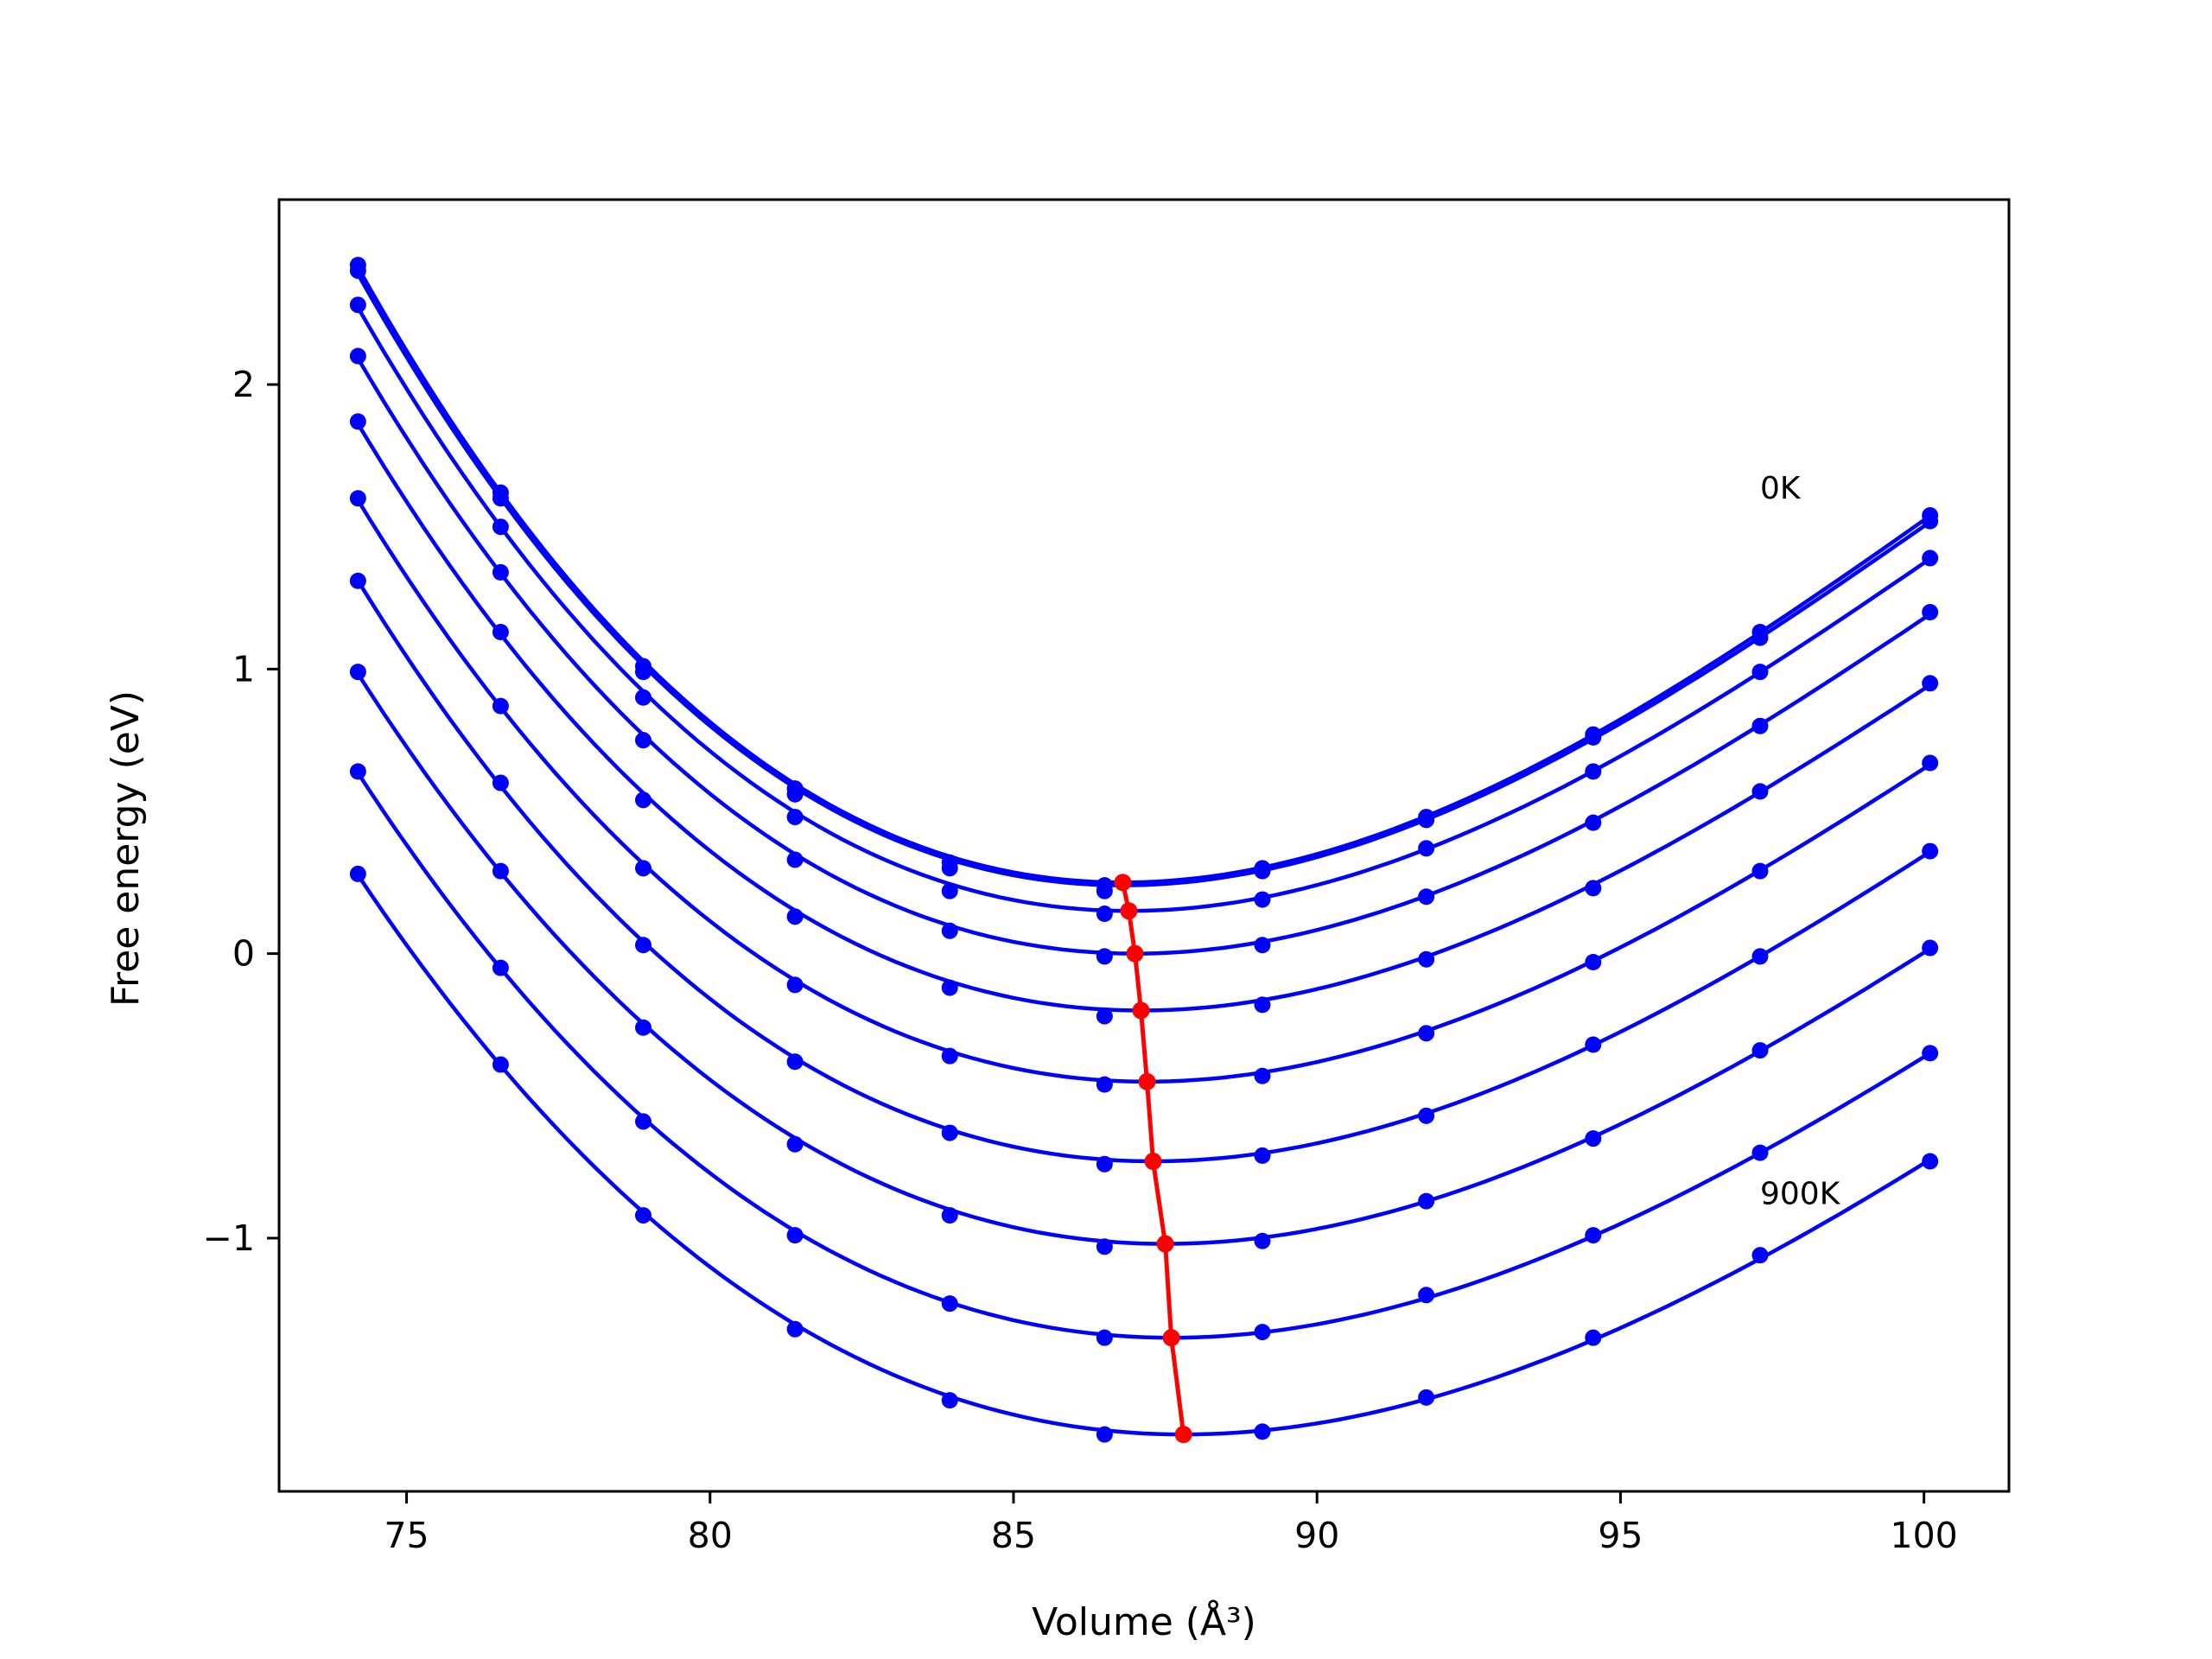 Image resolution: width=2212 pixels, height=1659 pixels. What do you see at coordinates (1781, 488) in the screenshot?
I see `annotation-0: 0K` at bounding box center [1781, 488].